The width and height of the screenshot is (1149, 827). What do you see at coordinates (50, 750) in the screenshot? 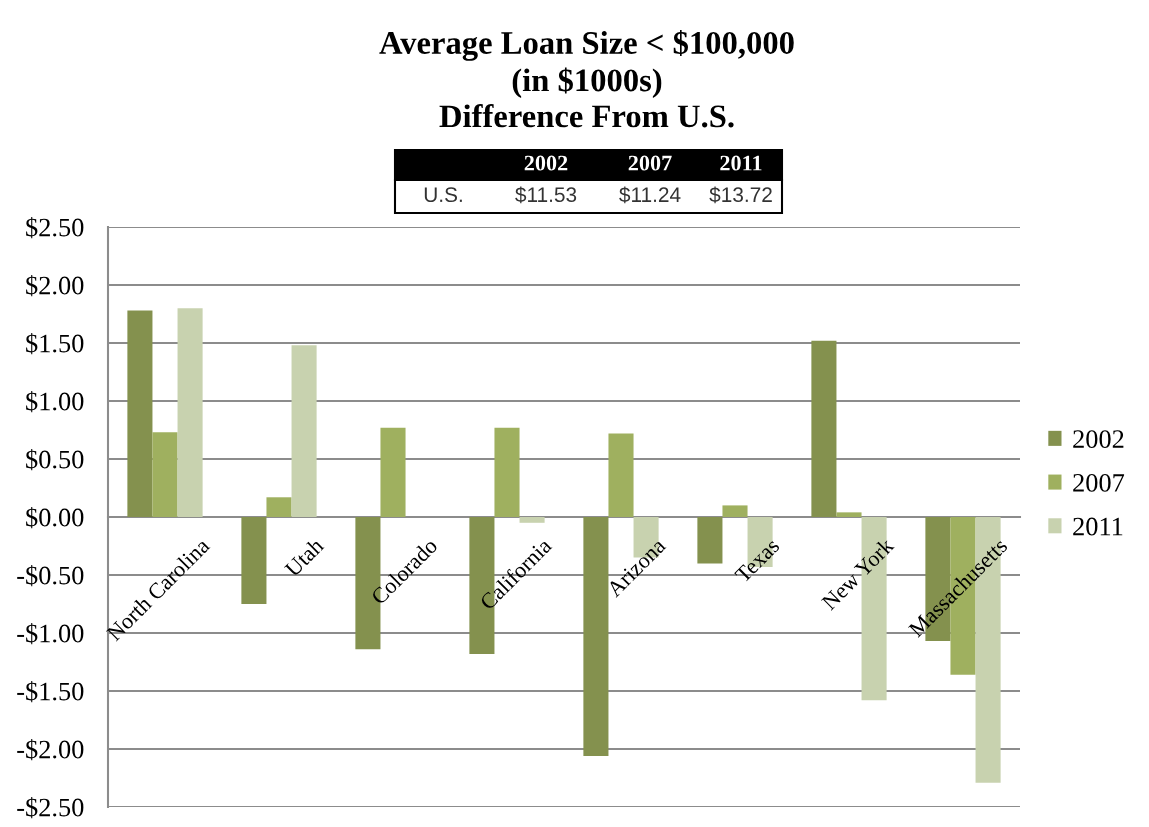
I see `y-tick-label: -$2.00` at bounding box center [50, 750].